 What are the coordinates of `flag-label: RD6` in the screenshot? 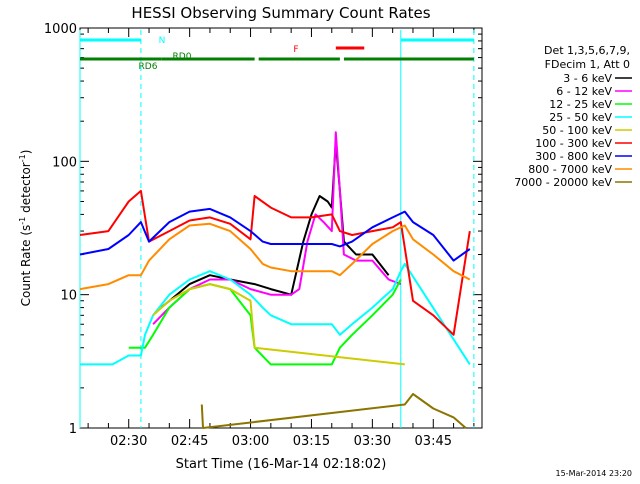 It's located at (148, 67).